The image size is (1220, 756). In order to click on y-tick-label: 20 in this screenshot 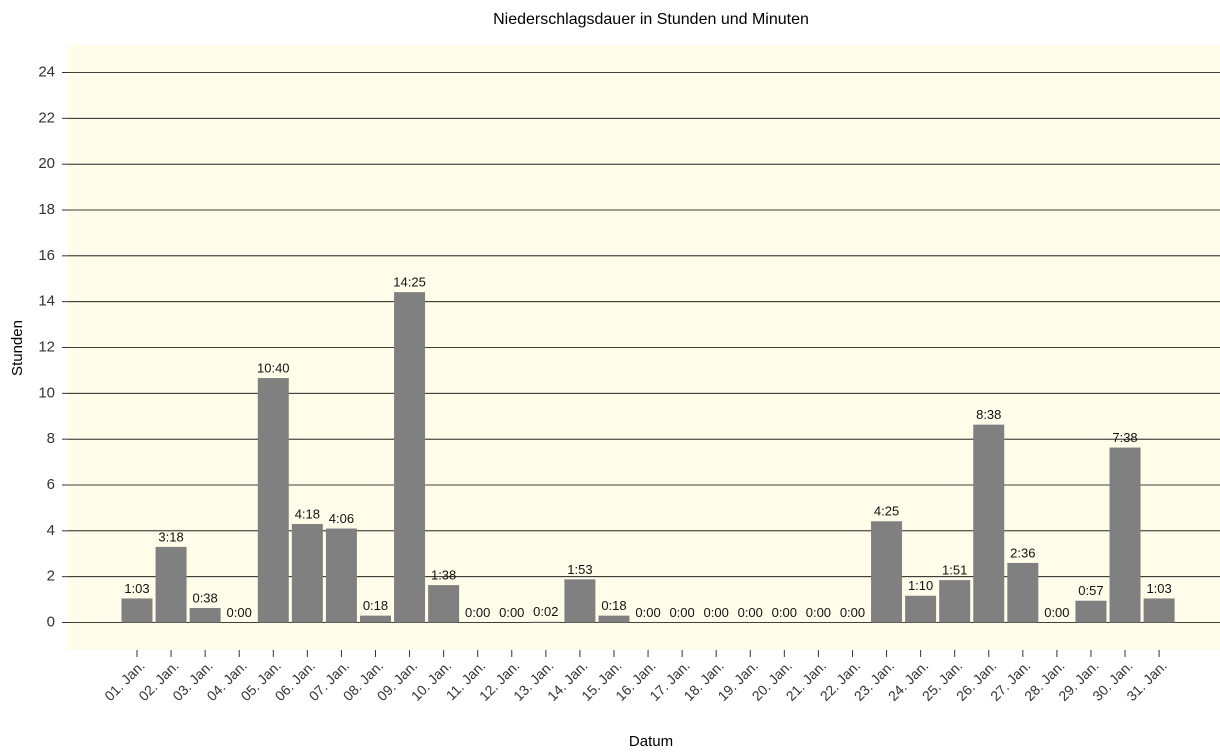, I will do `click(46, 163)`.